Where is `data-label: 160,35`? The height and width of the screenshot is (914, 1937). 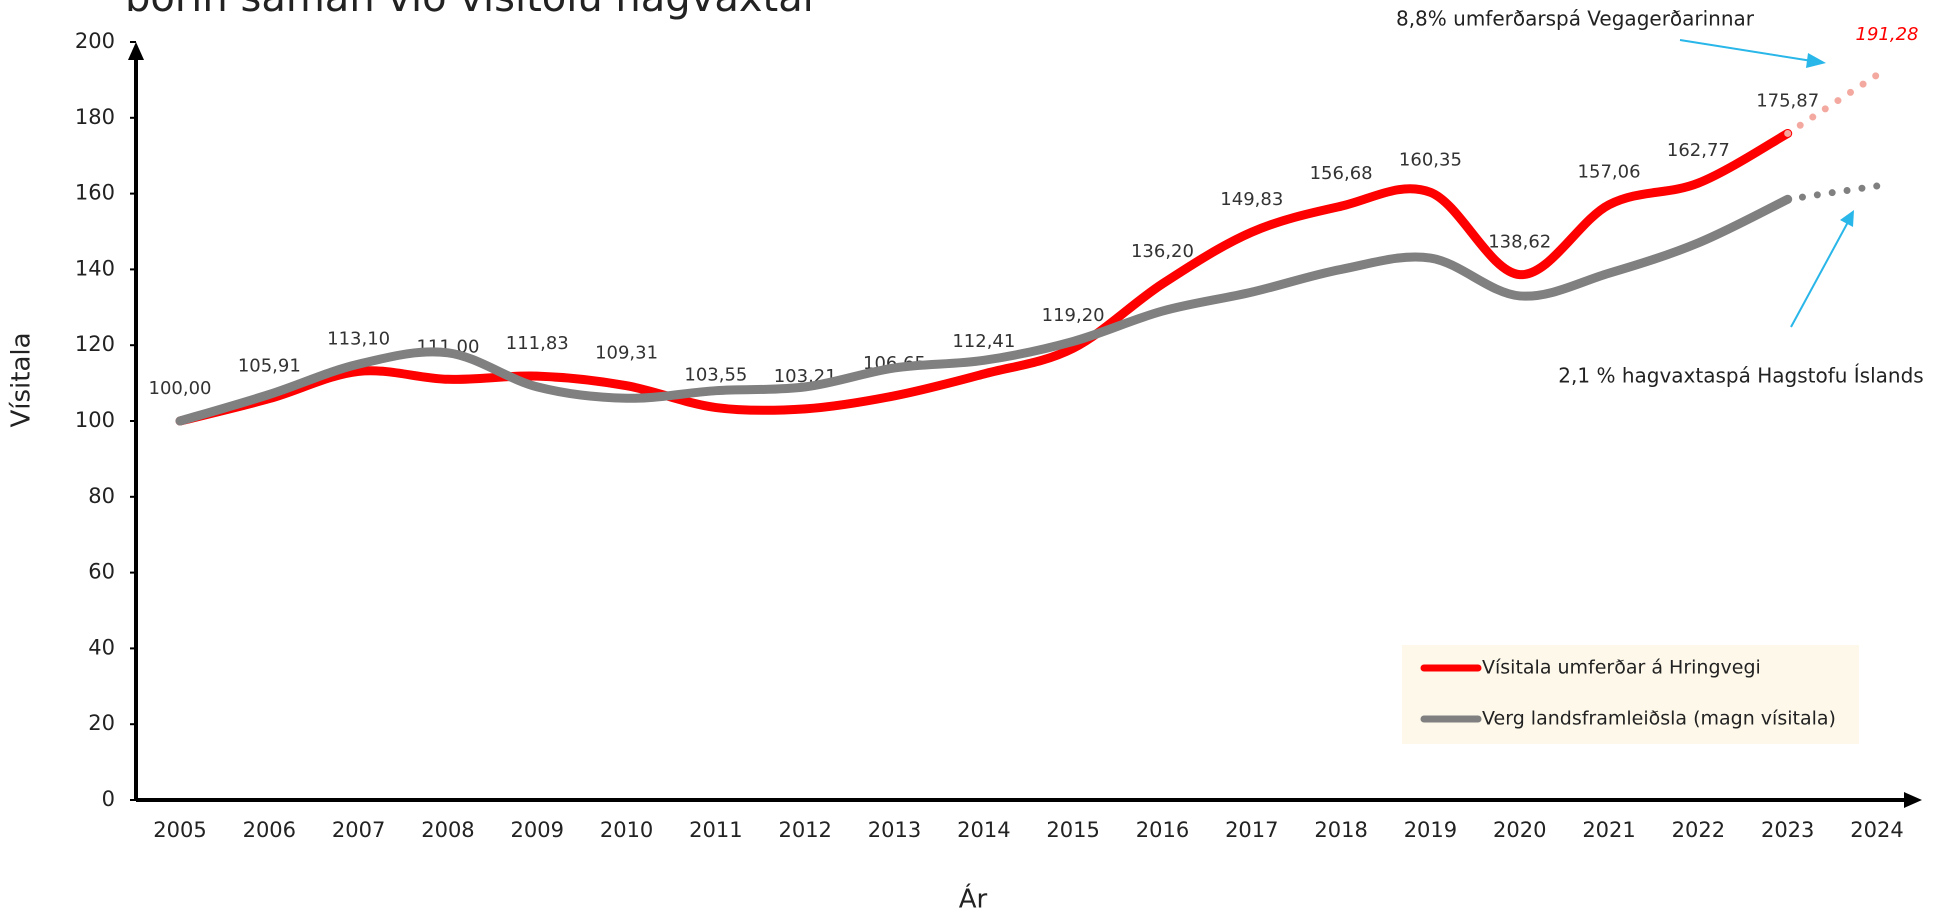
data-label: 160,35 is located at coordinates (1430, 159).